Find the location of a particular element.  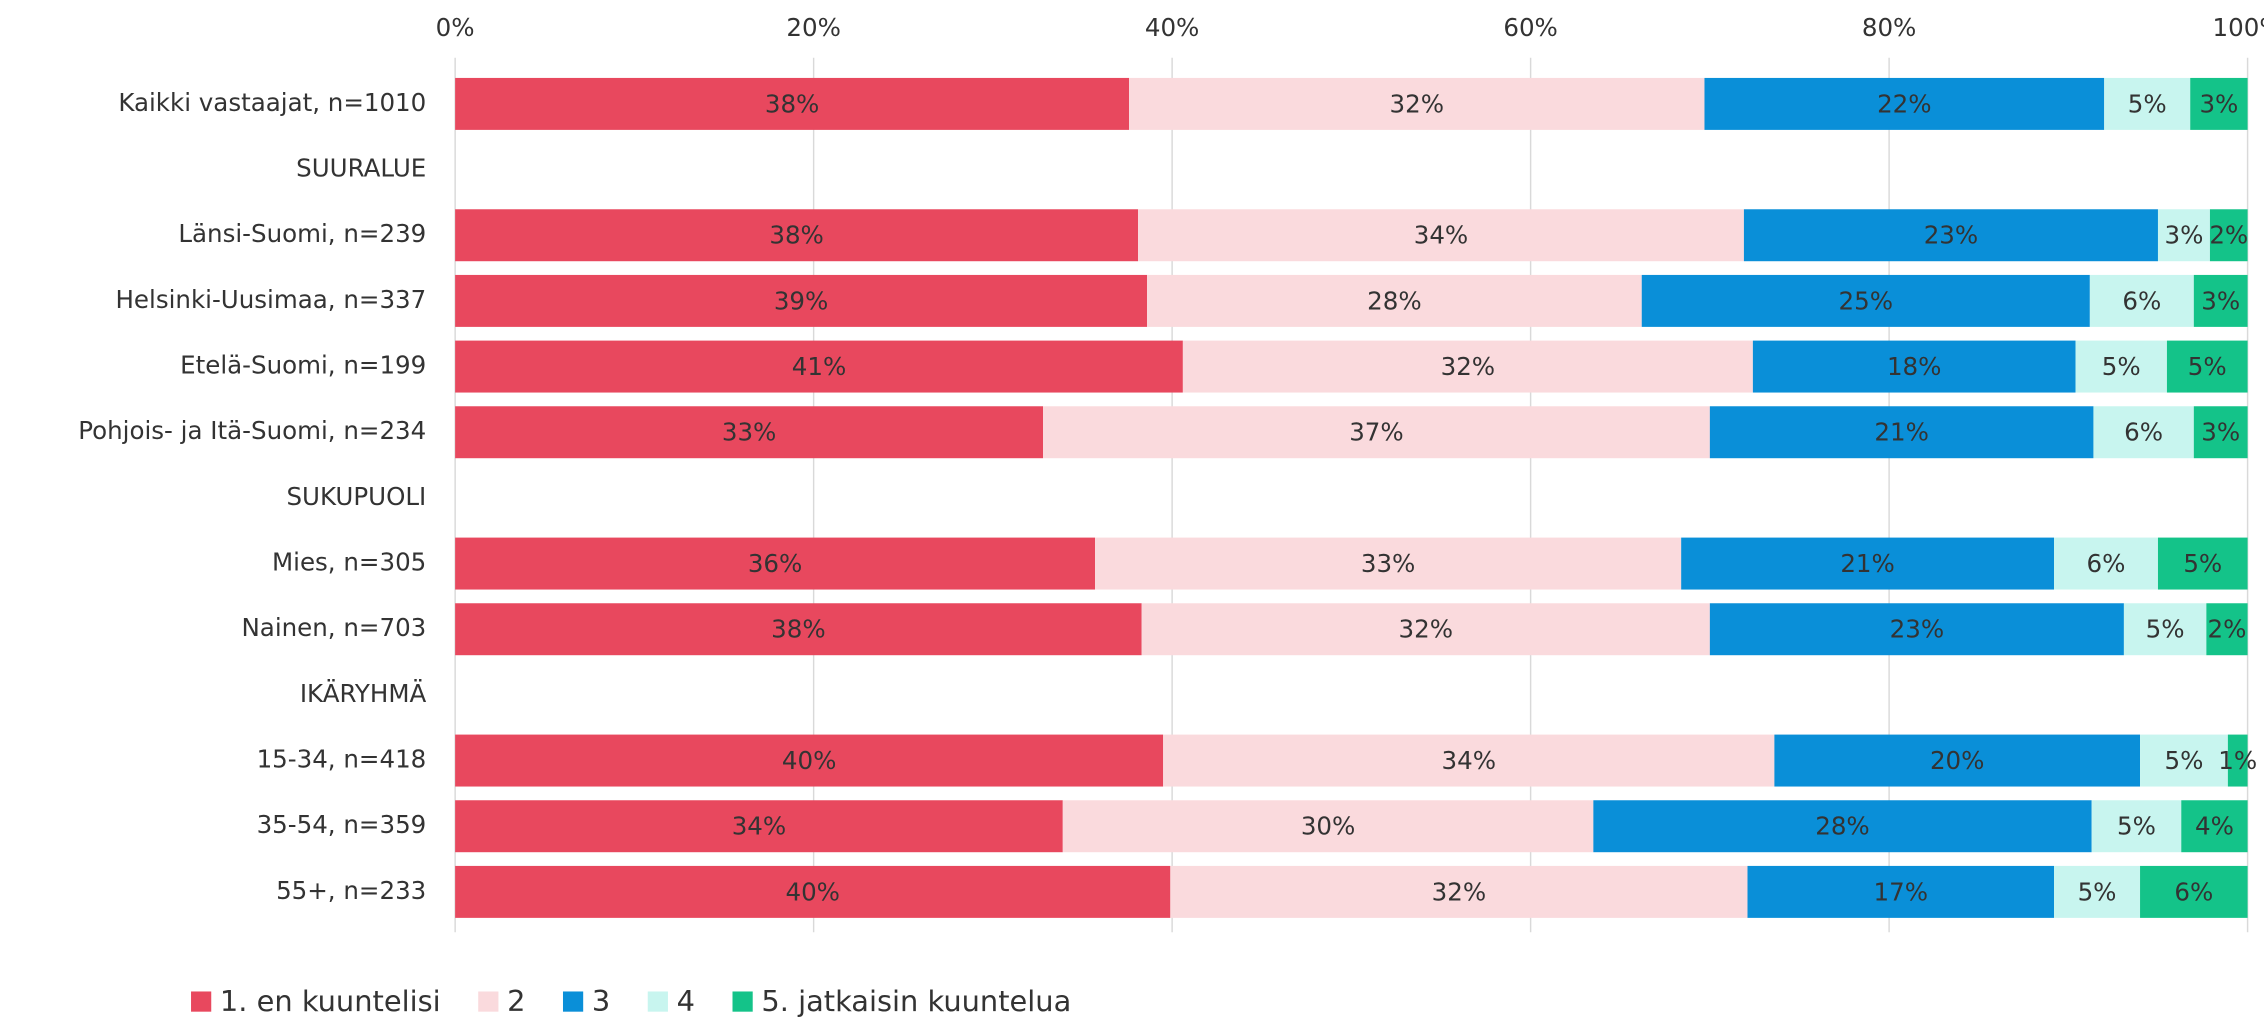

y-tick-label: 35-54, n=359 is located at coordinates (342, 824).